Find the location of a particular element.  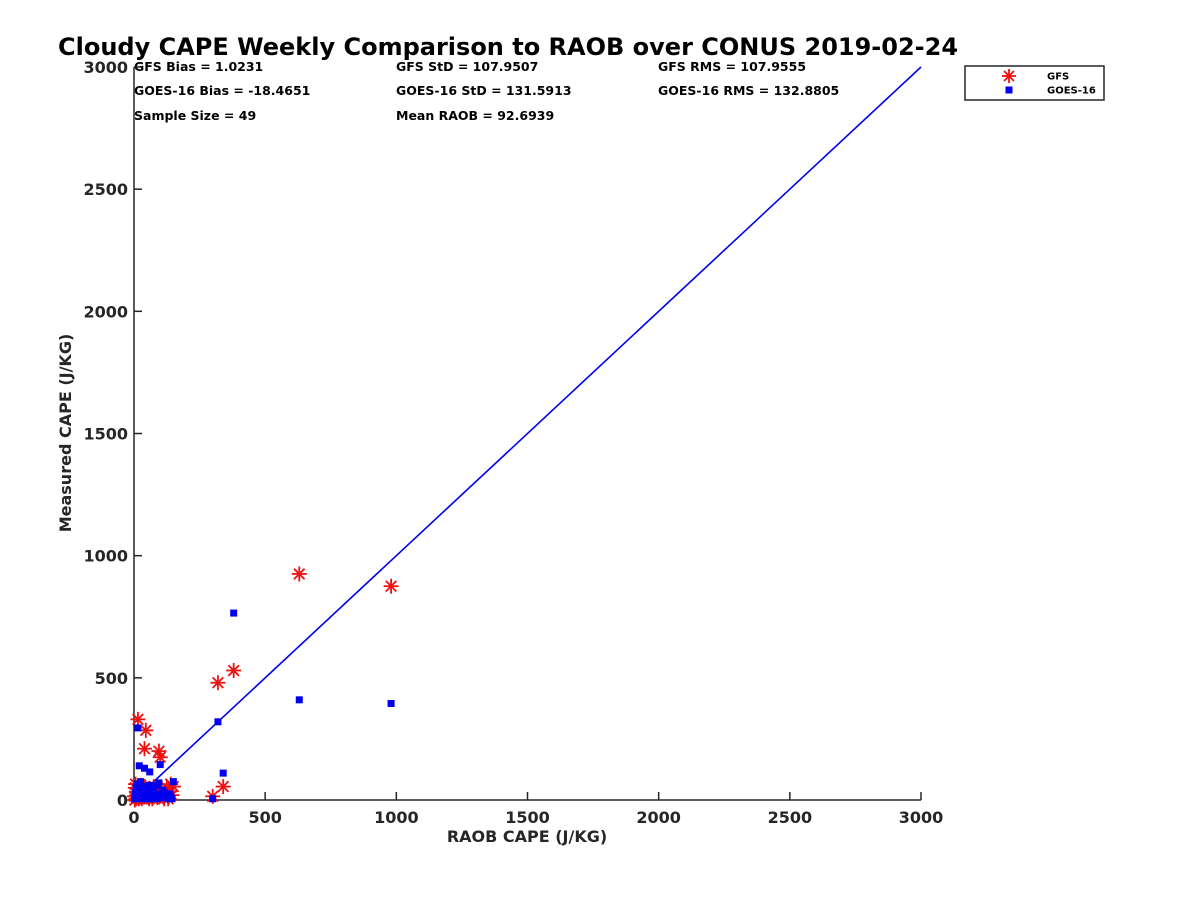

stat-label: GOES-16 StD = 131.5913 is located at coordinates (484, 90).